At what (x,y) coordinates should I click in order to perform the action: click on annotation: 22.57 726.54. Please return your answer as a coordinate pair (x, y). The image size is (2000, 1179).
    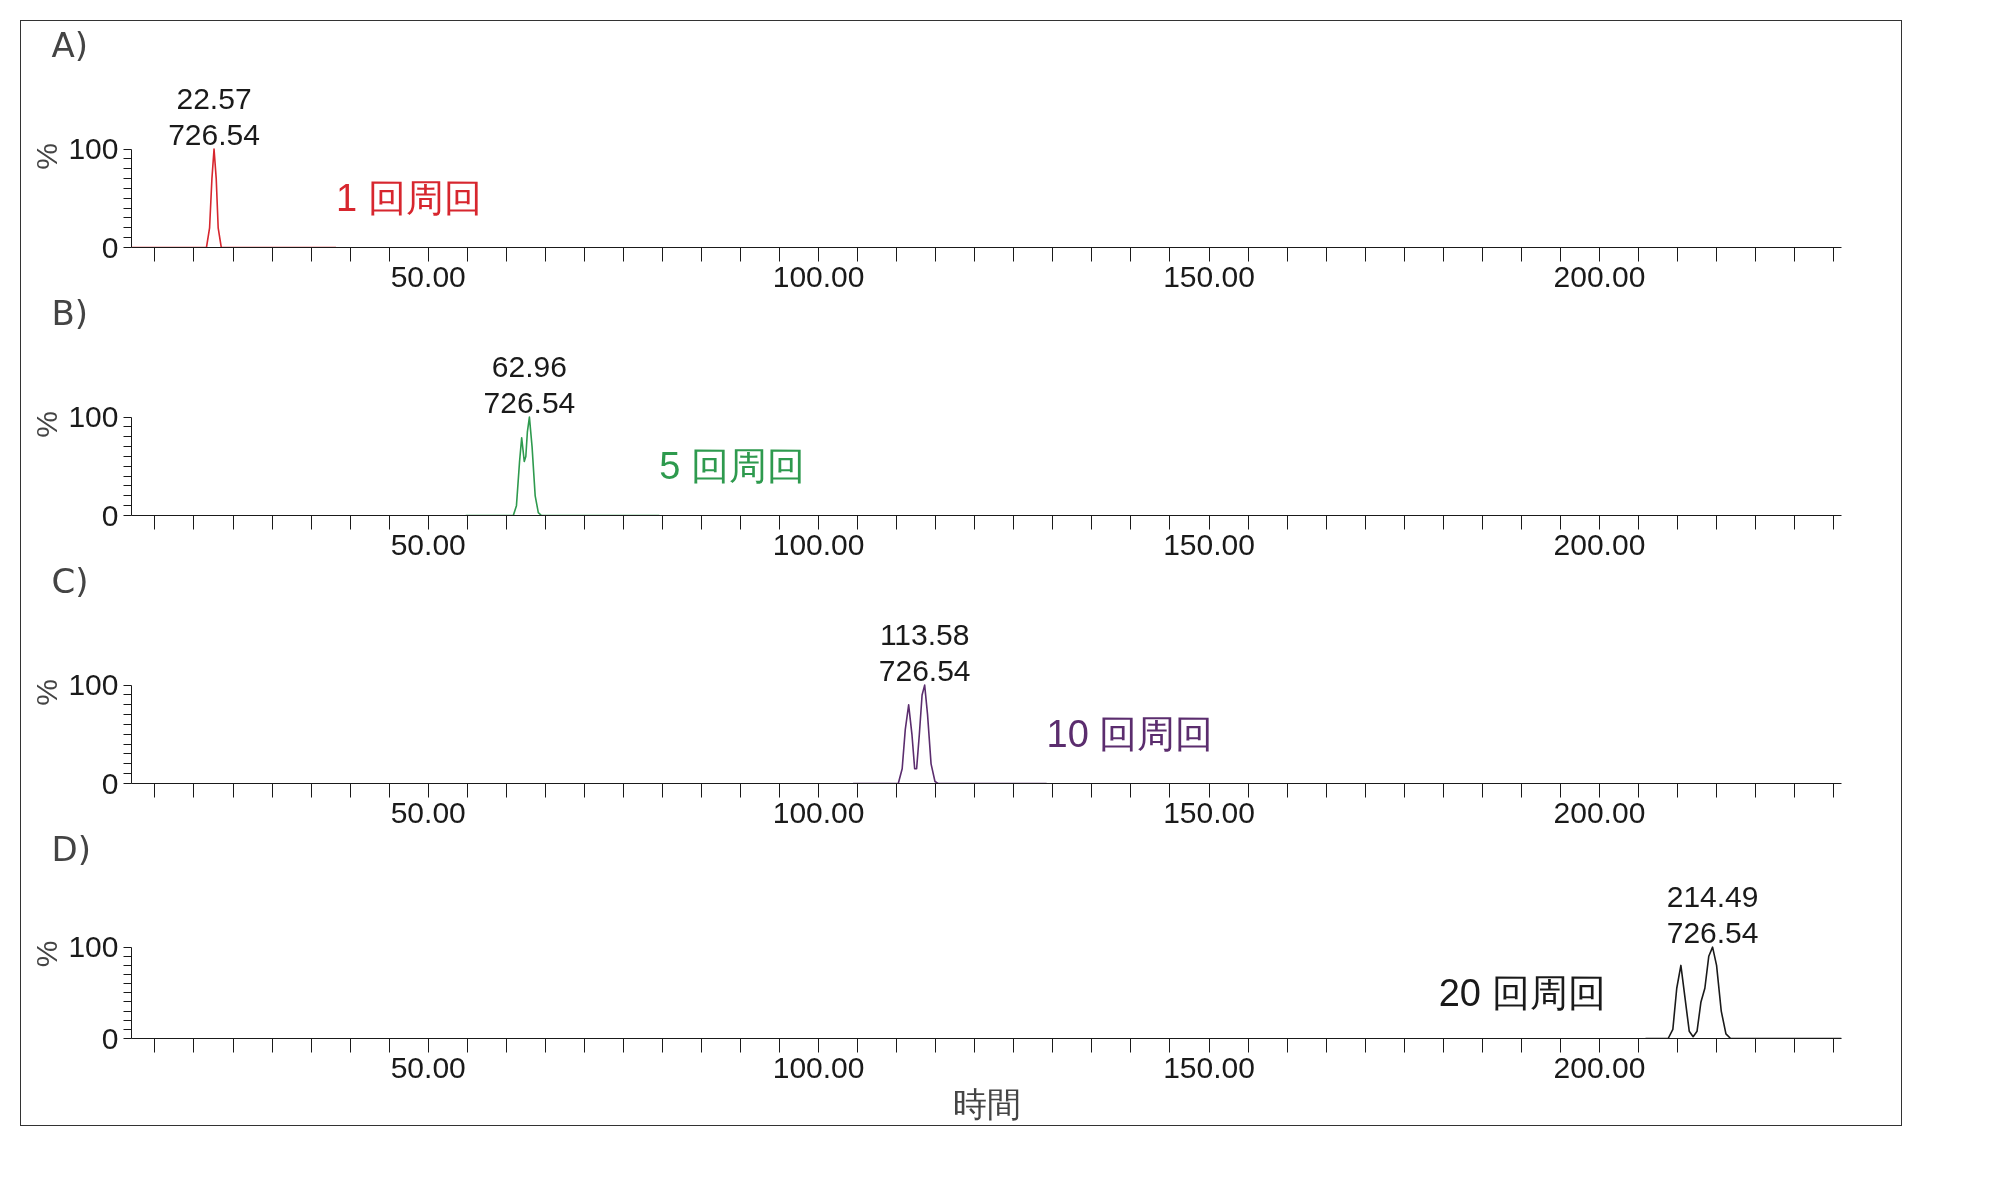
    Looking at the image, I should click on (214, 117).